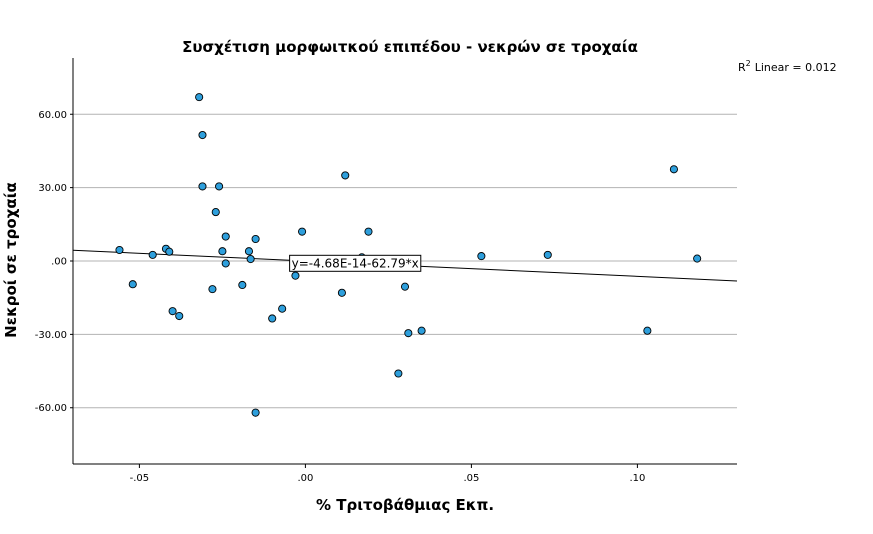  What do you see at coordinates (11, 260) in the screenshot?
I see `y-axis-title: Νεκροί σε τροχαία` at bounding box center [11, 260].